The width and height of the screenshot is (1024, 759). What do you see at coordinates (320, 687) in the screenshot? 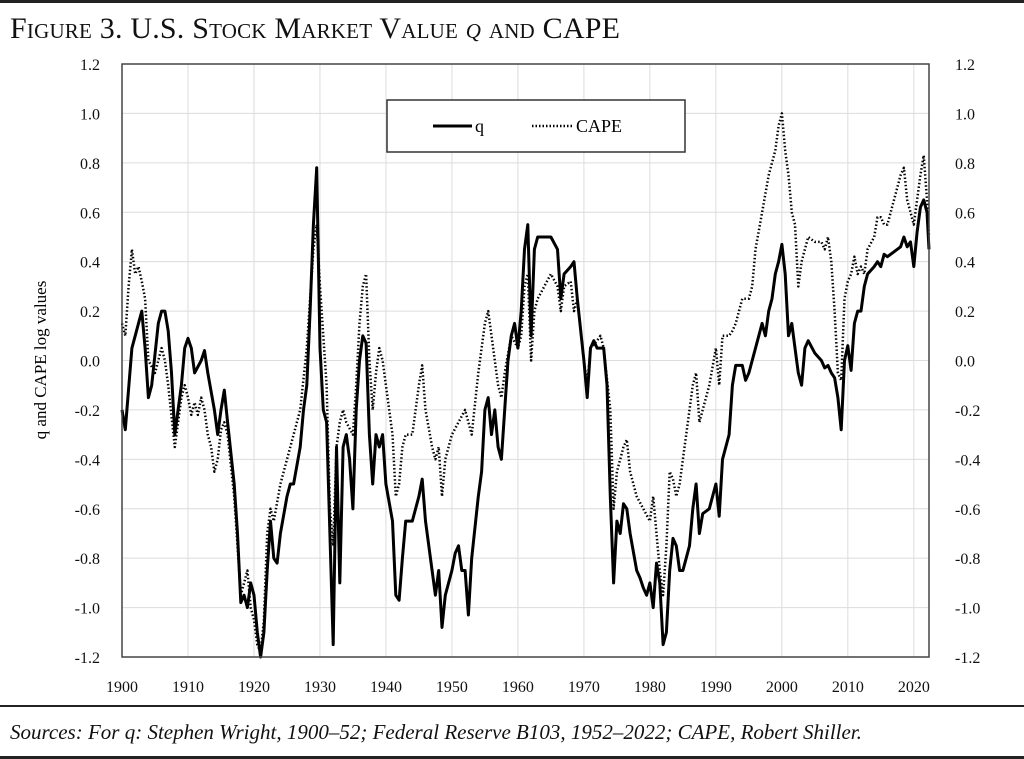
I see `x-tick-label: 1930` at bounding box center [320, 687].